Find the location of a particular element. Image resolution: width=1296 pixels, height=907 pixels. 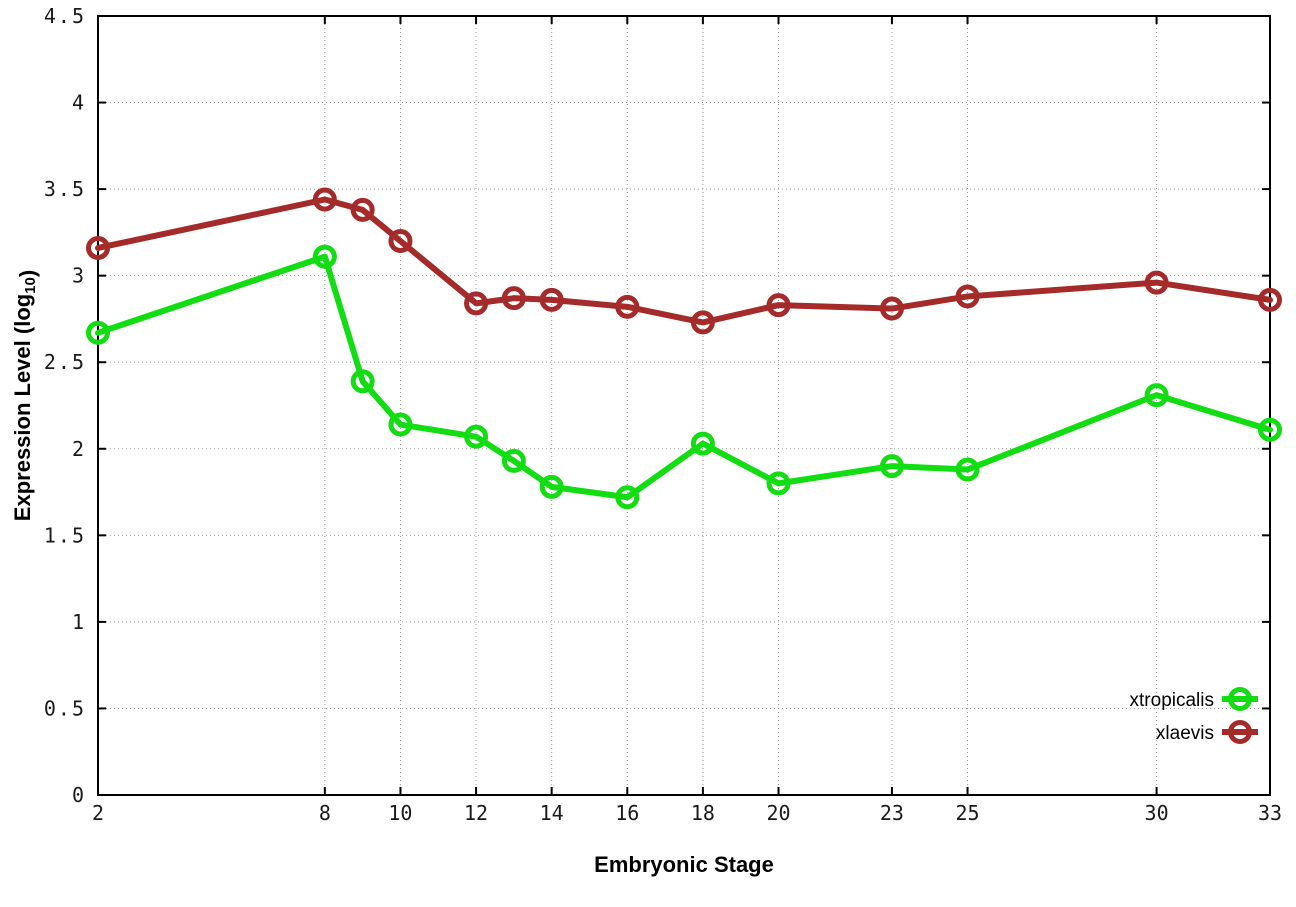

x-tick-label: 10 is located at coordinates (400, 813).